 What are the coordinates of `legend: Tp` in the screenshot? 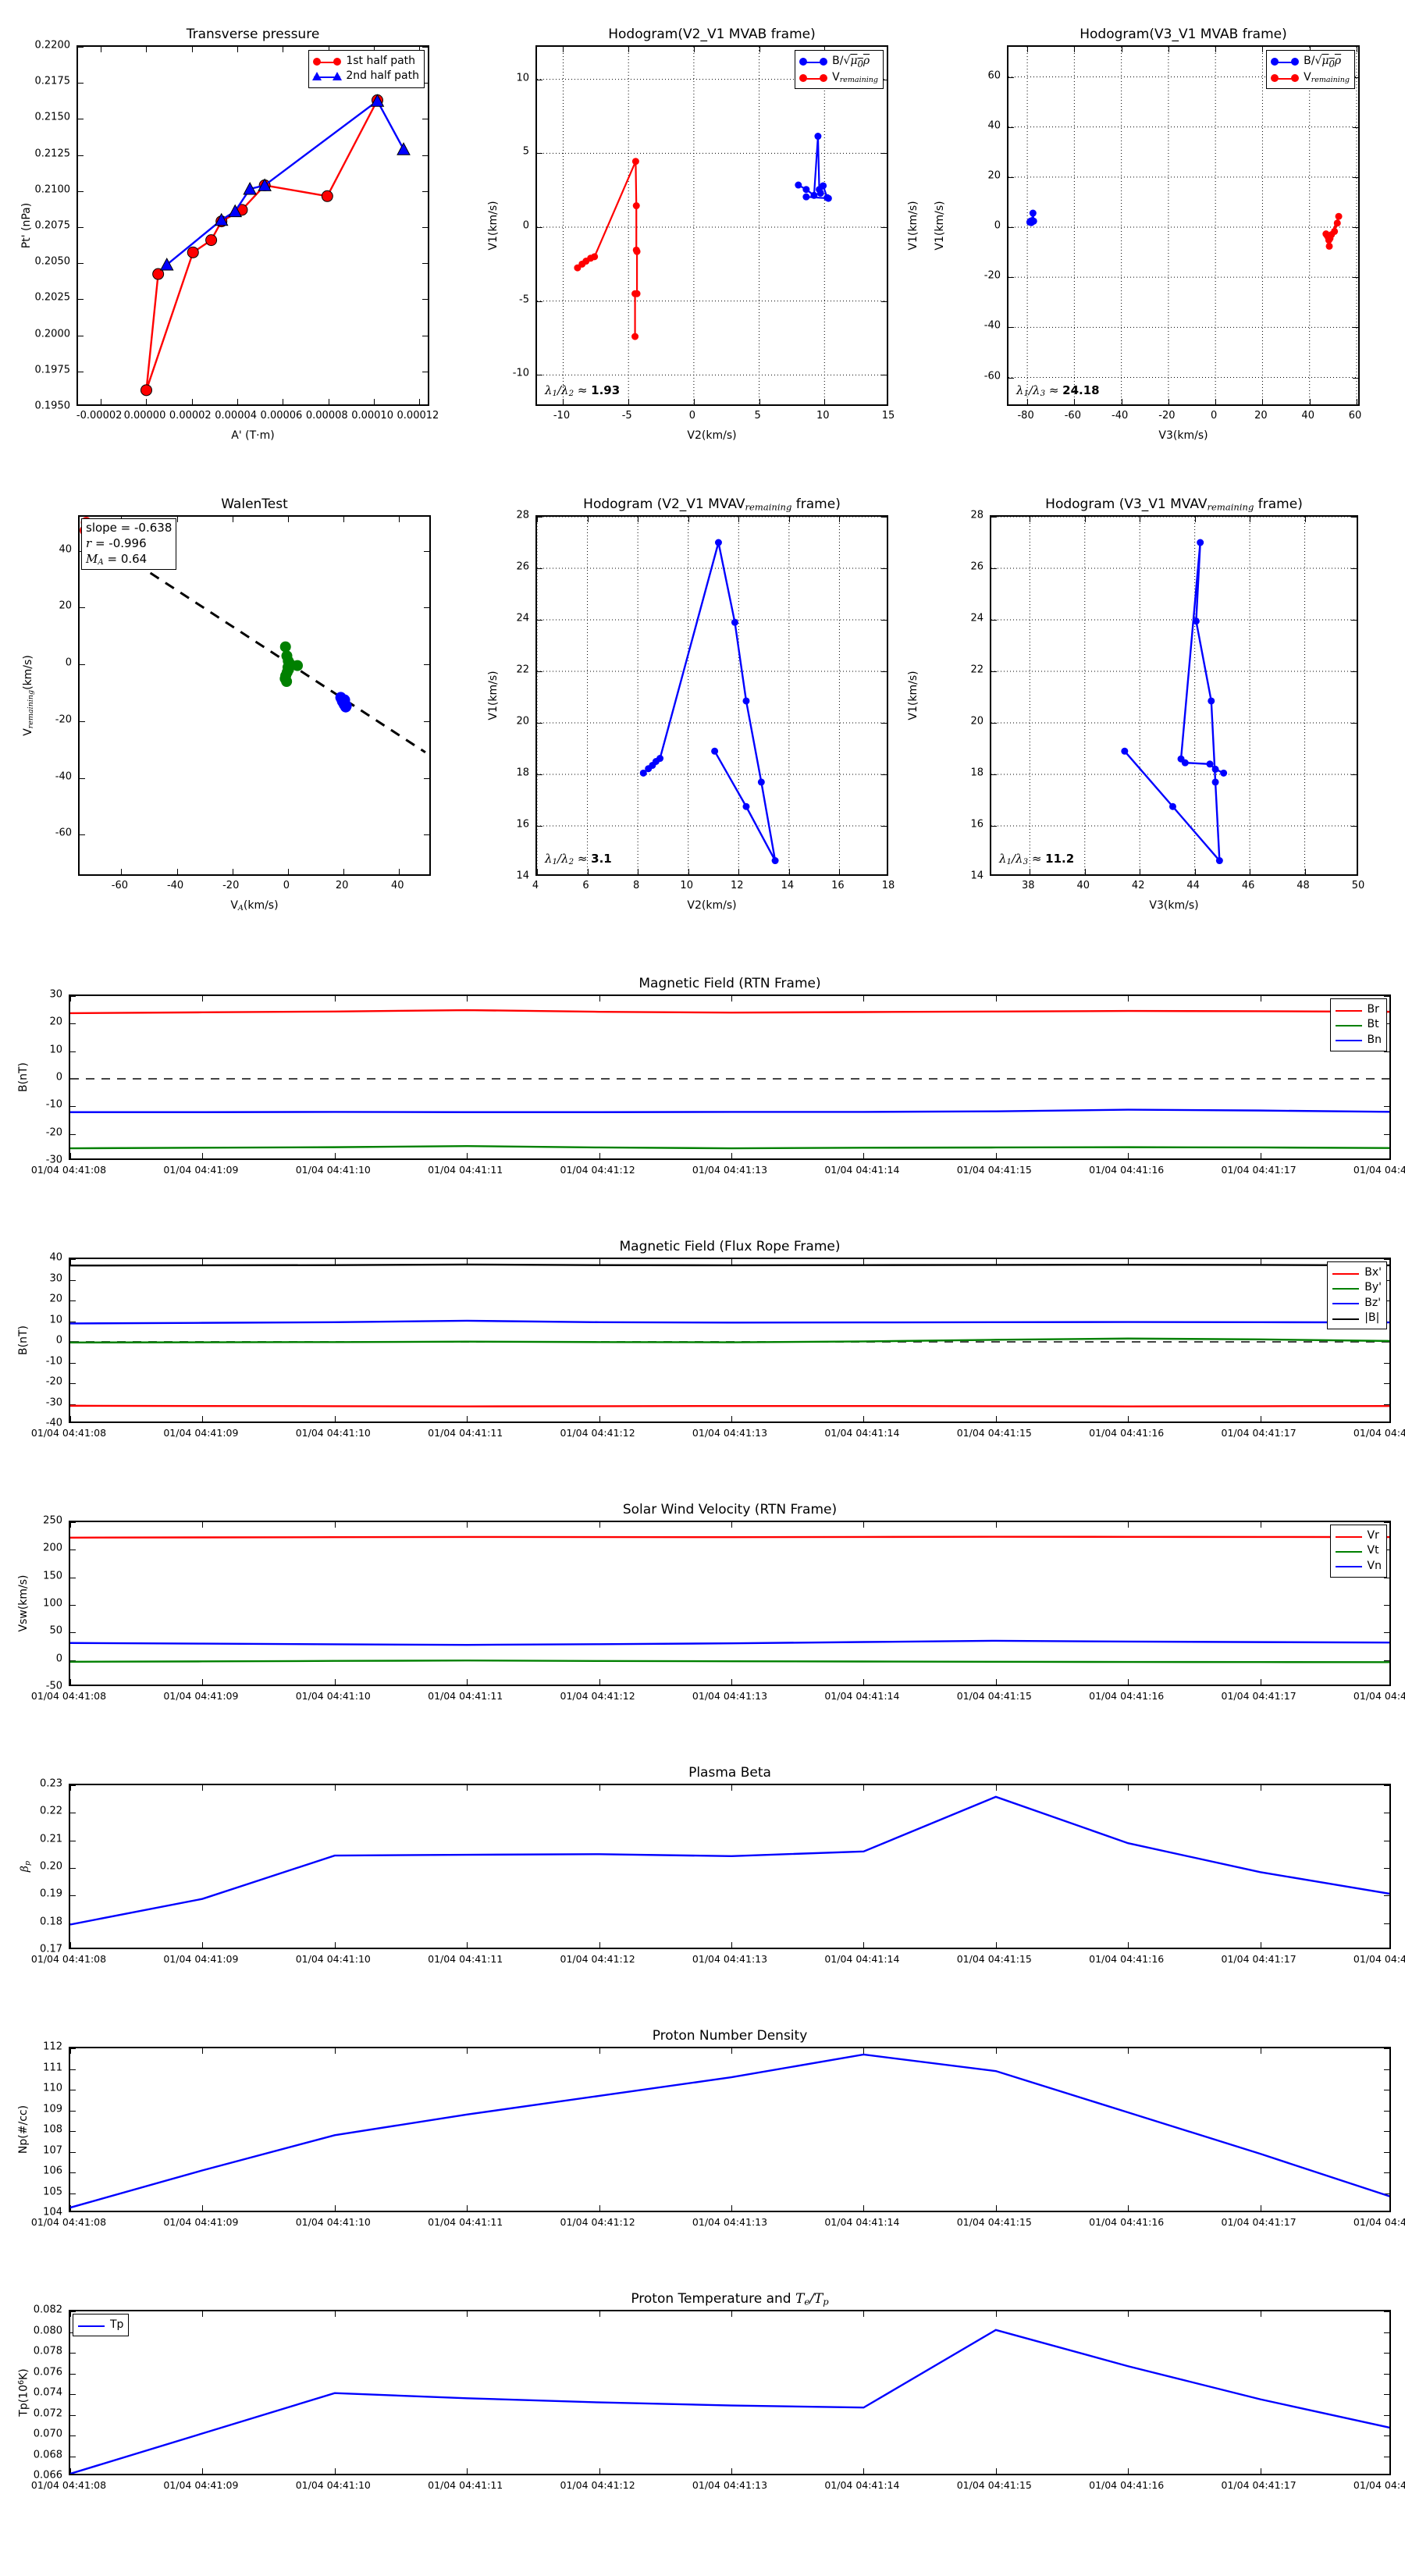 It's located at (102, 2325).